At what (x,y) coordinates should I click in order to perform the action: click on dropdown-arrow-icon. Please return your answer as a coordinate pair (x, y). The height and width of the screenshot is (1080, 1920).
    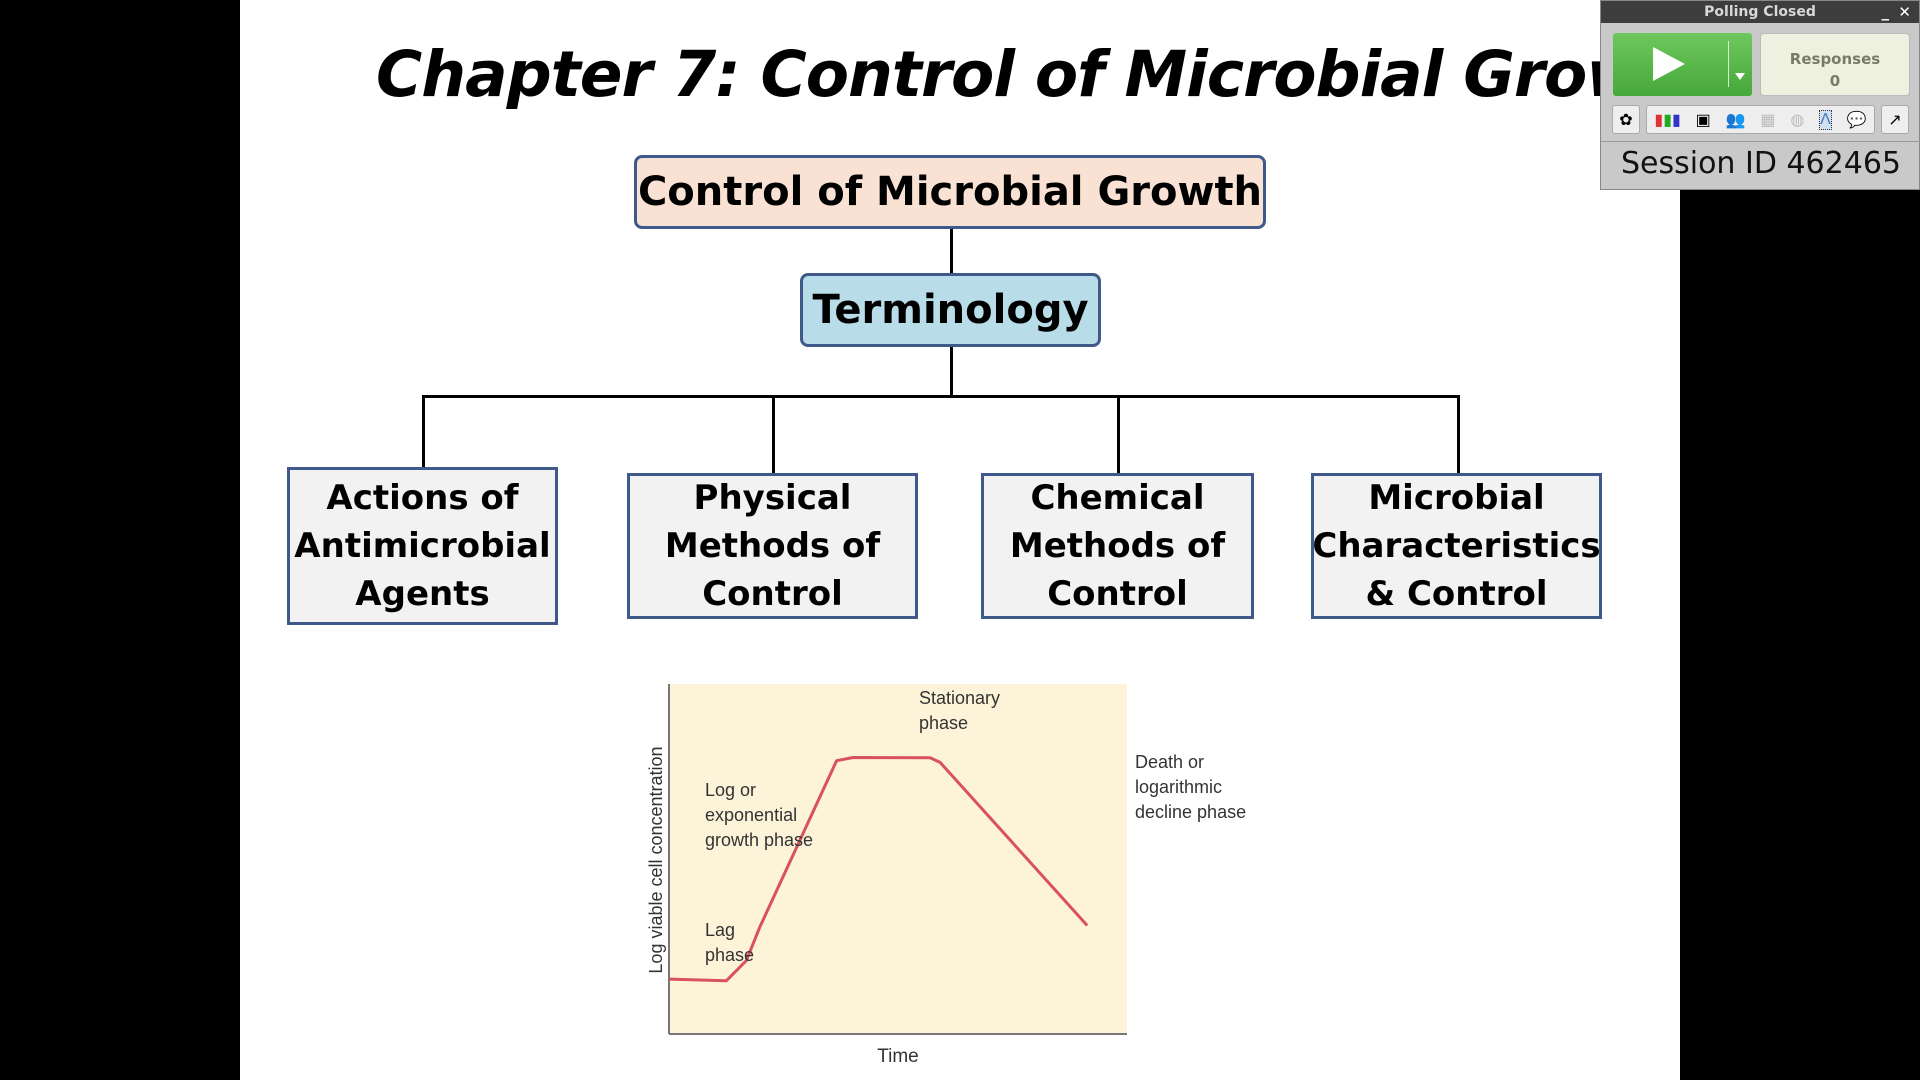
    Looking at the image, I should click on (1740, 76).